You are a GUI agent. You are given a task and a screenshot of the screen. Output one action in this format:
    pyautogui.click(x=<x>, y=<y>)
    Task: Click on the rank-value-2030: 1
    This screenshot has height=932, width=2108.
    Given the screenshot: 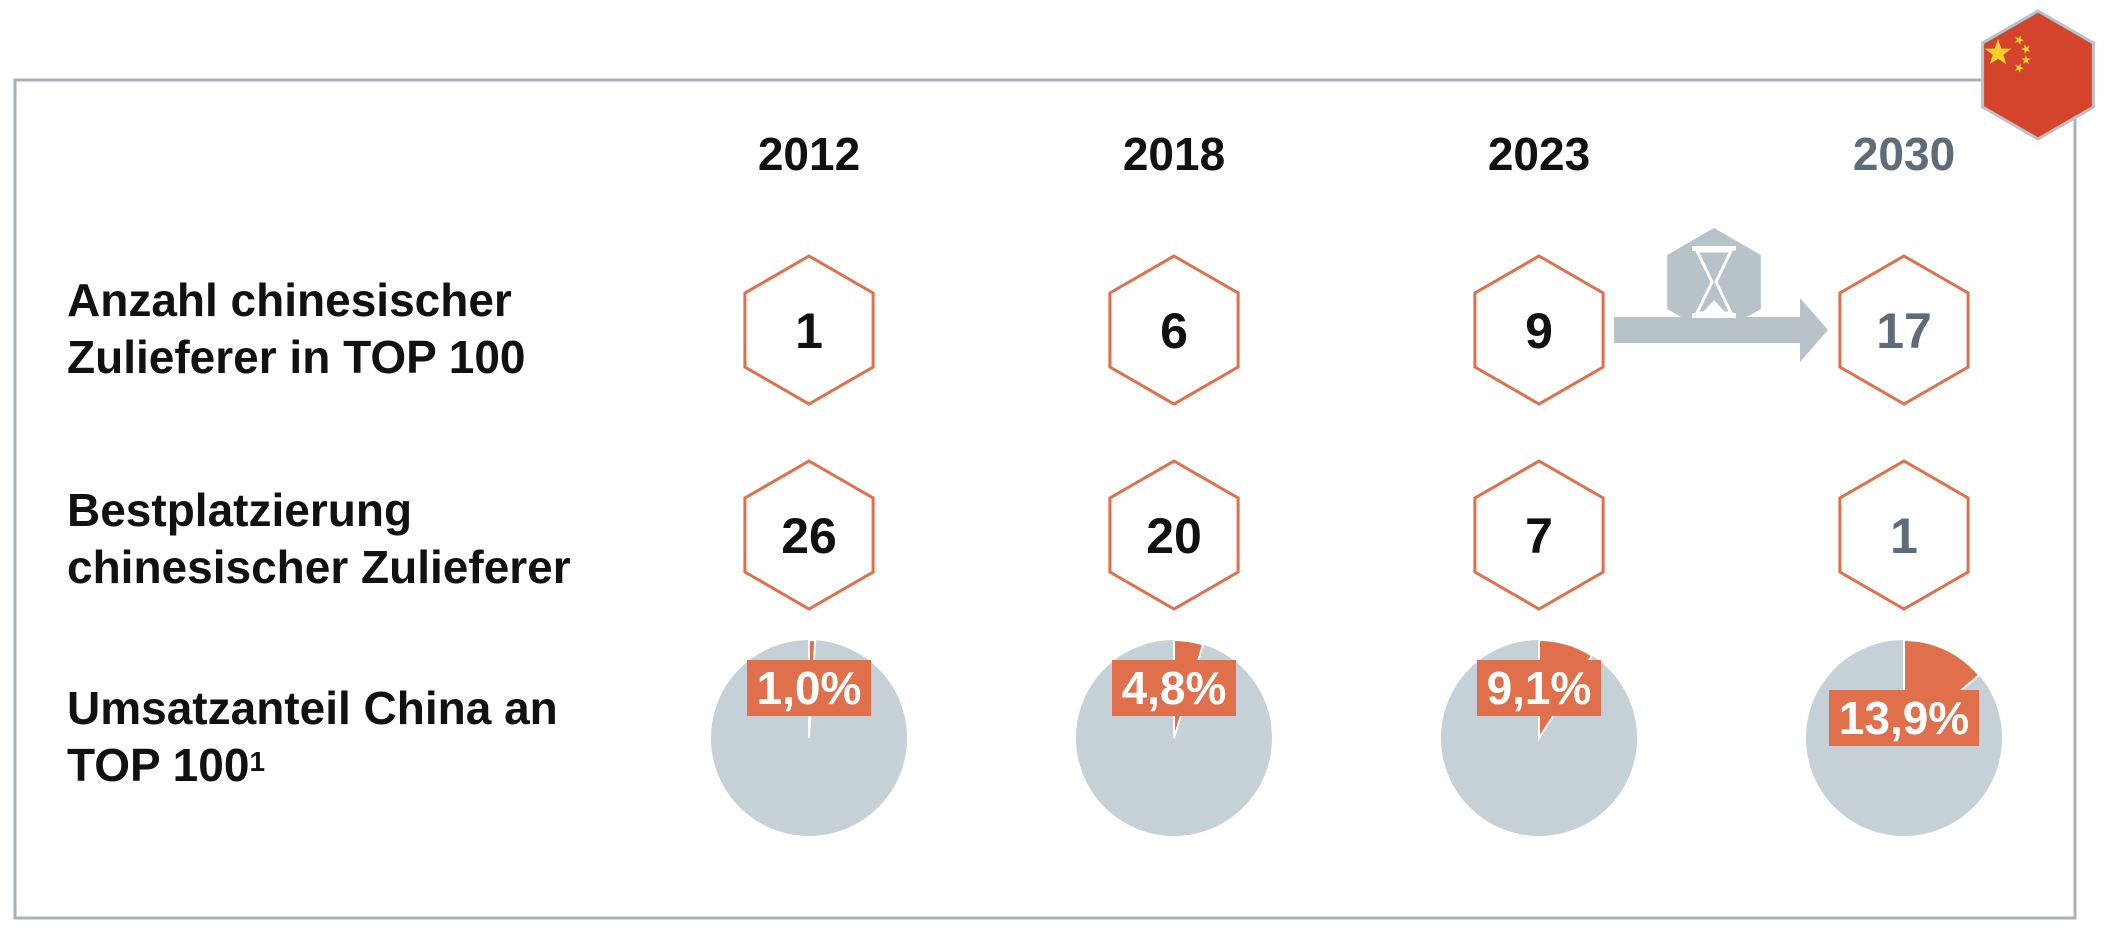 What is the action you would take?
    pyautogui.click(x=1904, y=536)
    